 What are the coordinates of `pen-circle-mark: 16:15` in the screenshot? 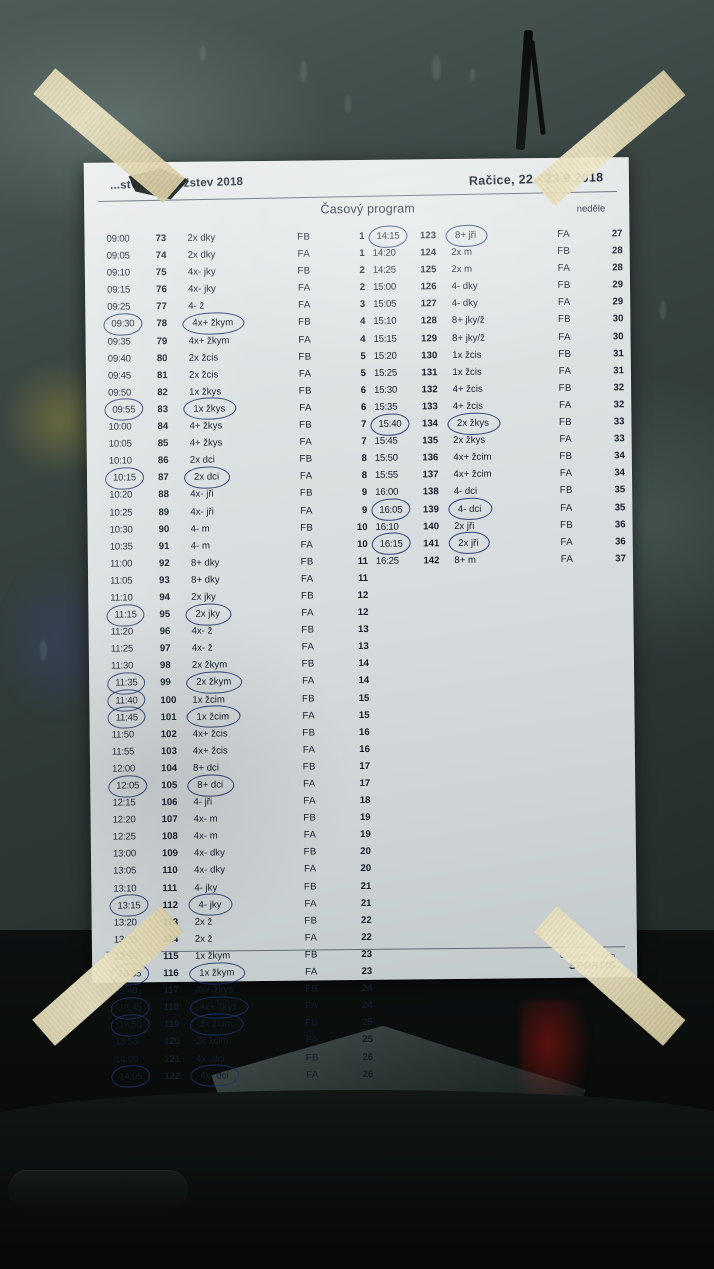 It's located at (391, 543).